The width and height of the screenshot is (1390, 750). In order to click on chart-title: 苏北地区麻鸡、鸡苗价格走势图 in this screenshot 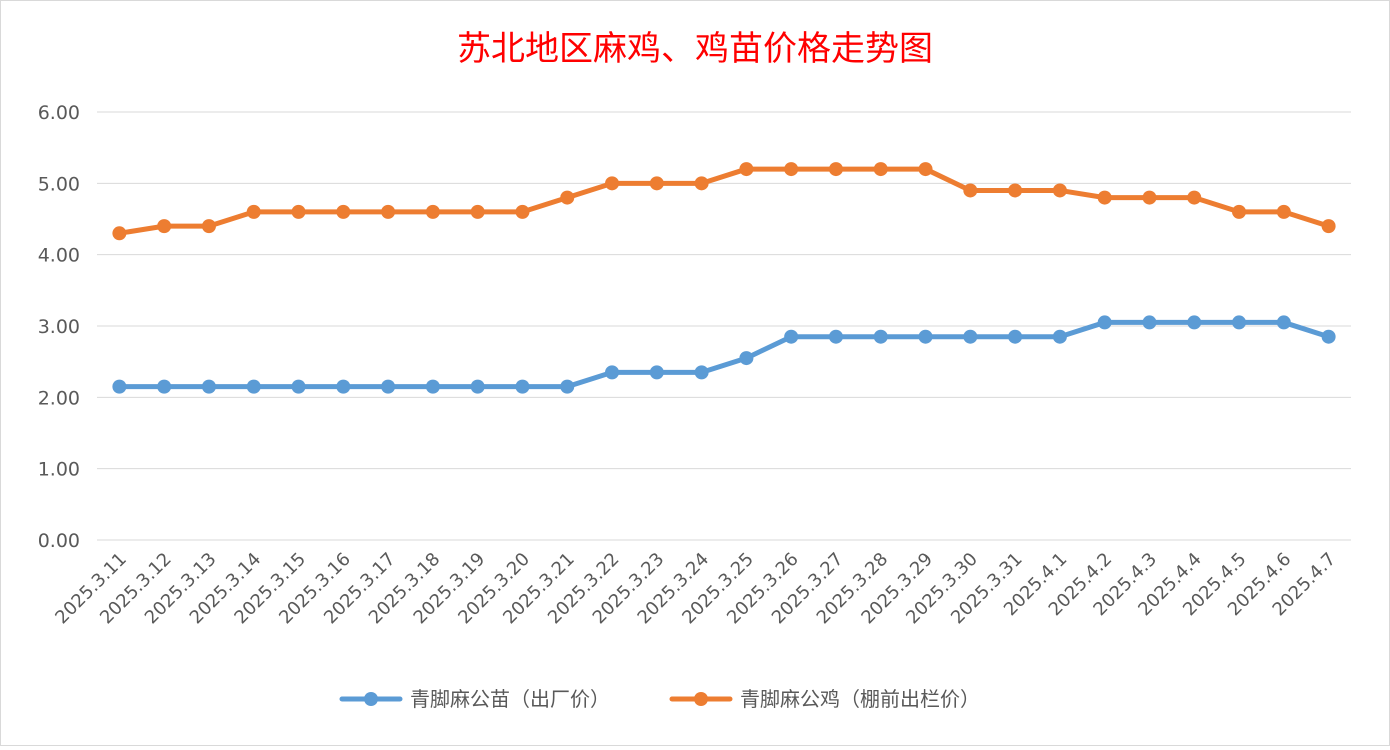, I will do `click(695, 49)`.